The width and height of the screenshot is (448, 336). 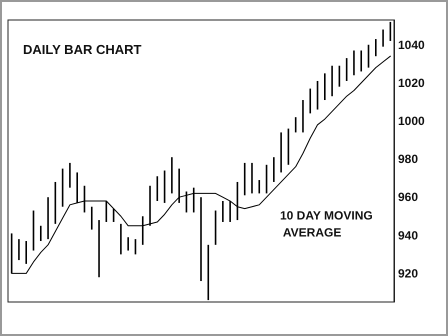 What do you see at coordinates (408, 273) in the screenshot?
I see `y-tick-label: 920` at bounding box center [408, 273].